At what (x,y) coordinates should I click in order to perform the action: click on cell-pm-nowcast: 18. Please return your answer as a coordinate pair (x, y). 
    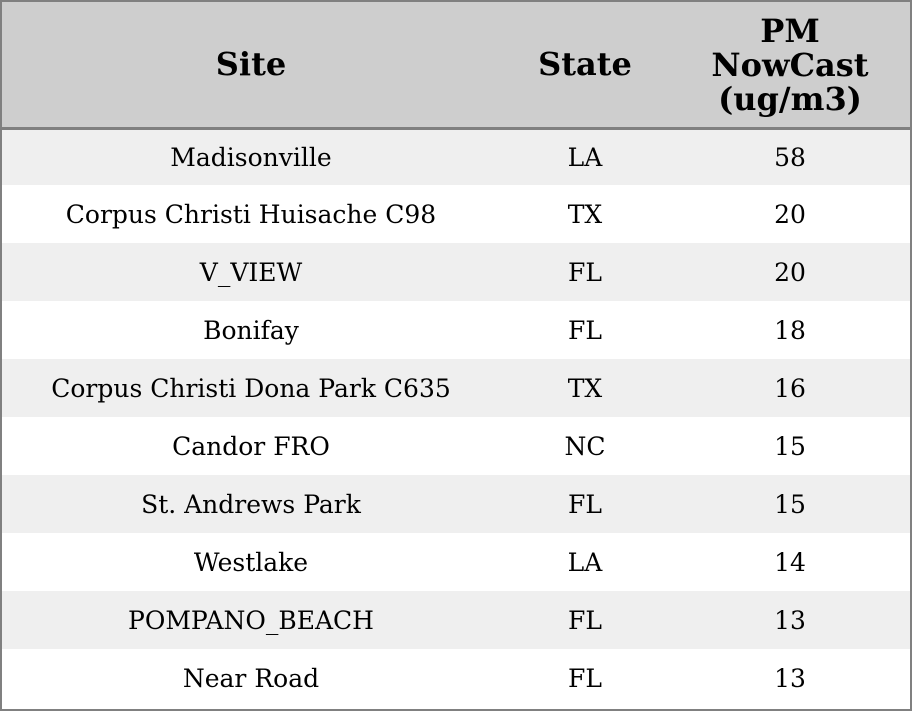
    Looking at the image, I should click on (790, 330).